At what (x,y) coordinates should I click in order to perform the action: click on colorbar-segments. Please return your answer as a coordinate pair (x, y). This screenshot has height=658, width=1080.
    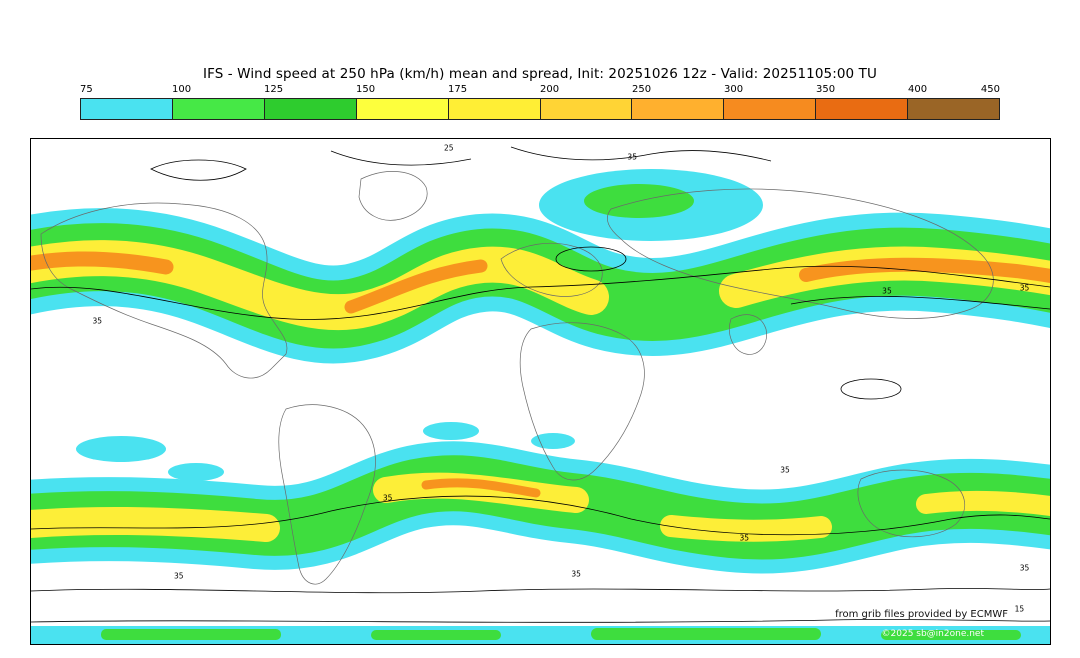
    Looking at the image, I should click on (540, 109).